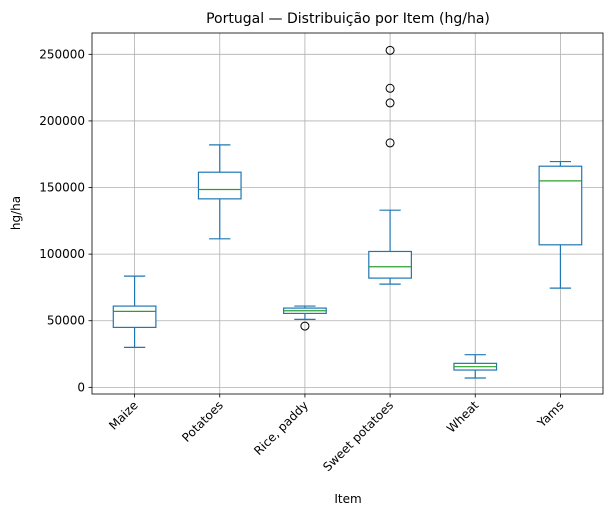  What do you see at coordinates (62, 254) in the screenshot?
I see `y-tick-label: 100000` at bounding box center [62, 254].